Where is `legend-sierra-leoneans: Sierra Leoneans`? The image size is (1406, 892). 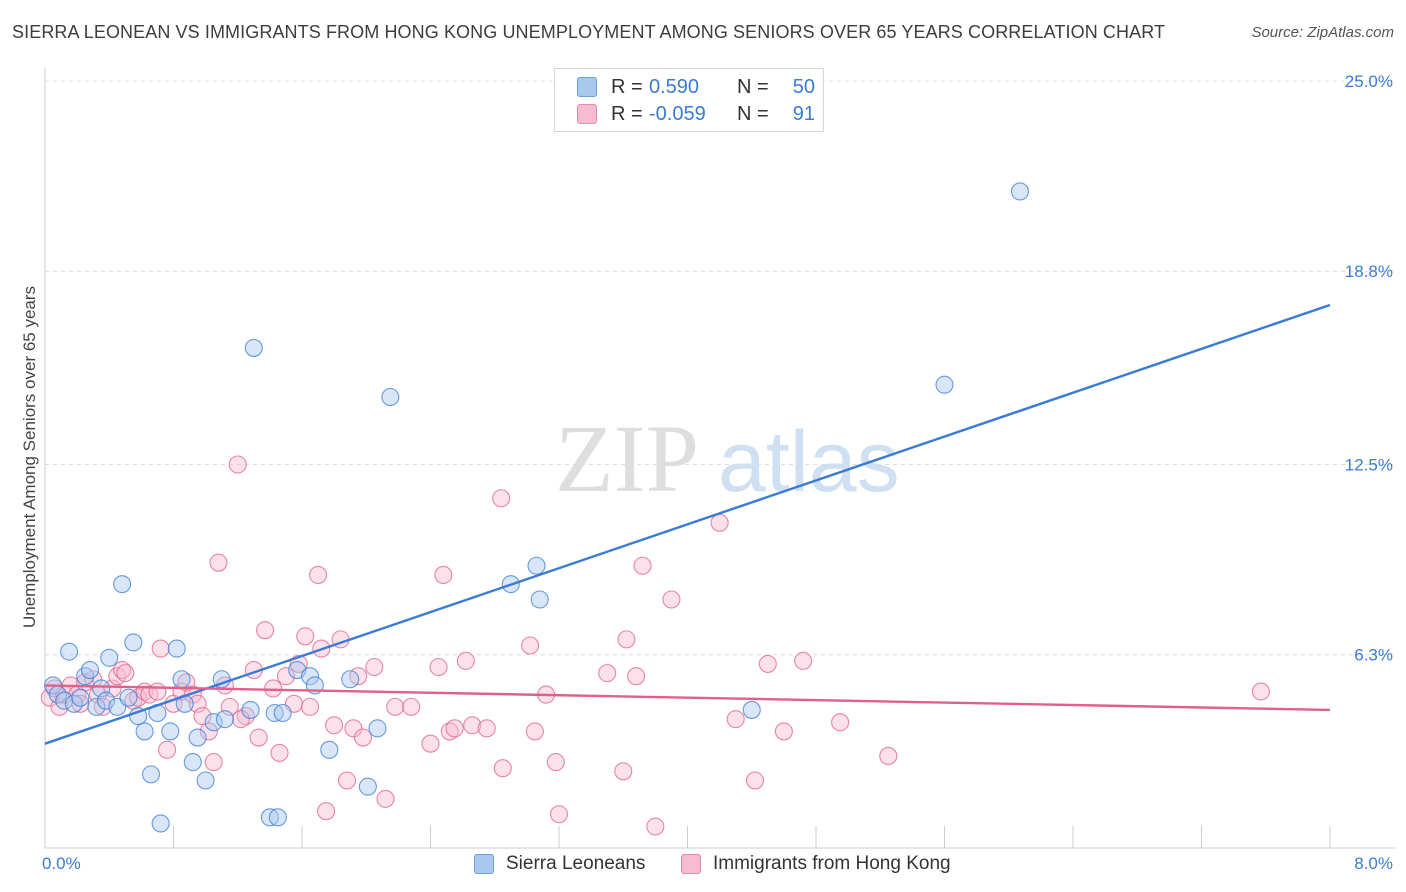 legend-sierra-leoneans: Sierra Leoneans is located at coordinates (559, 864).